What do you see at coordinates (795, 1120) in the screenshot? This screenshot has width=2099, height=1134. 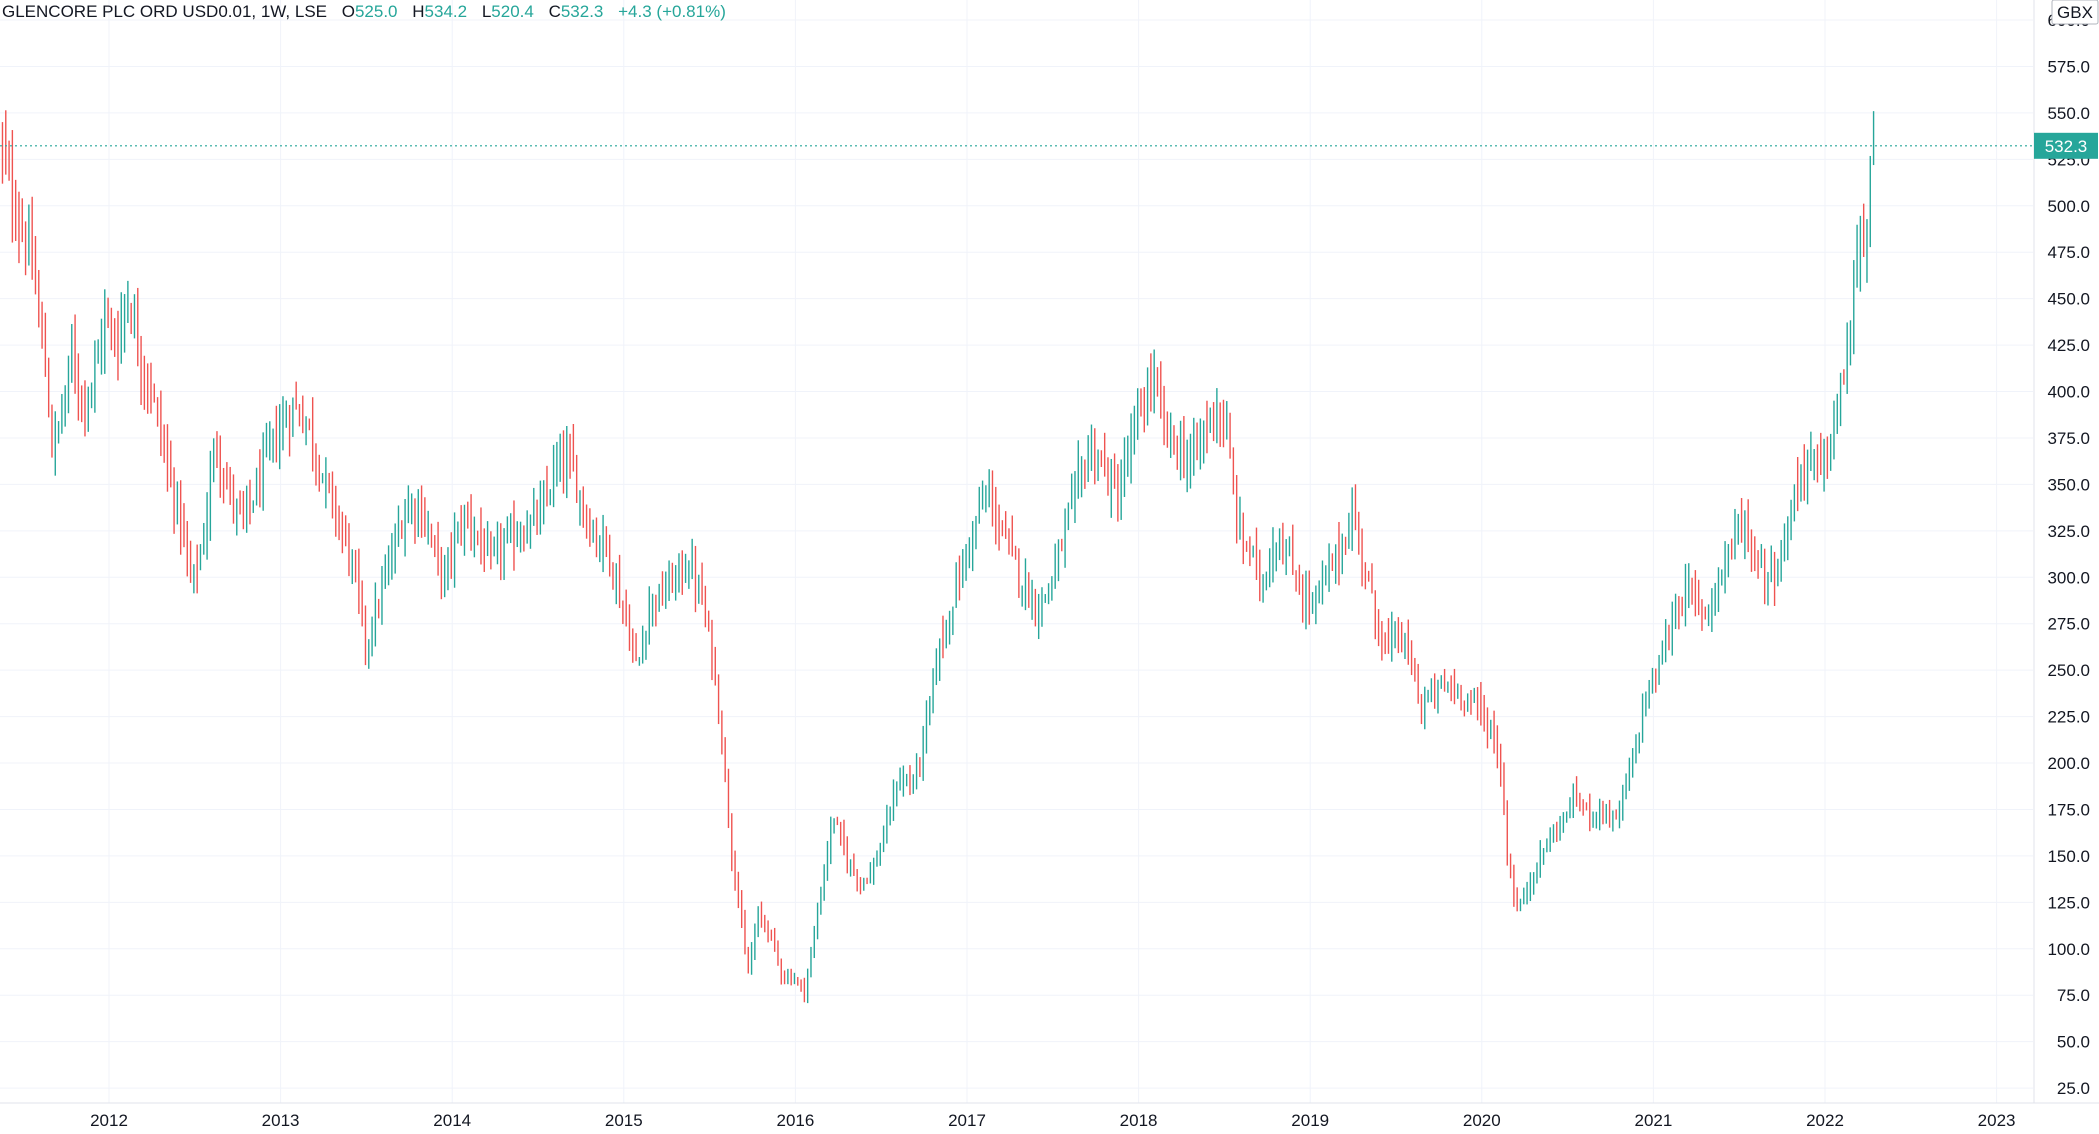 I see `time-tick-label: 2016` at bounding box center [795, 1120].